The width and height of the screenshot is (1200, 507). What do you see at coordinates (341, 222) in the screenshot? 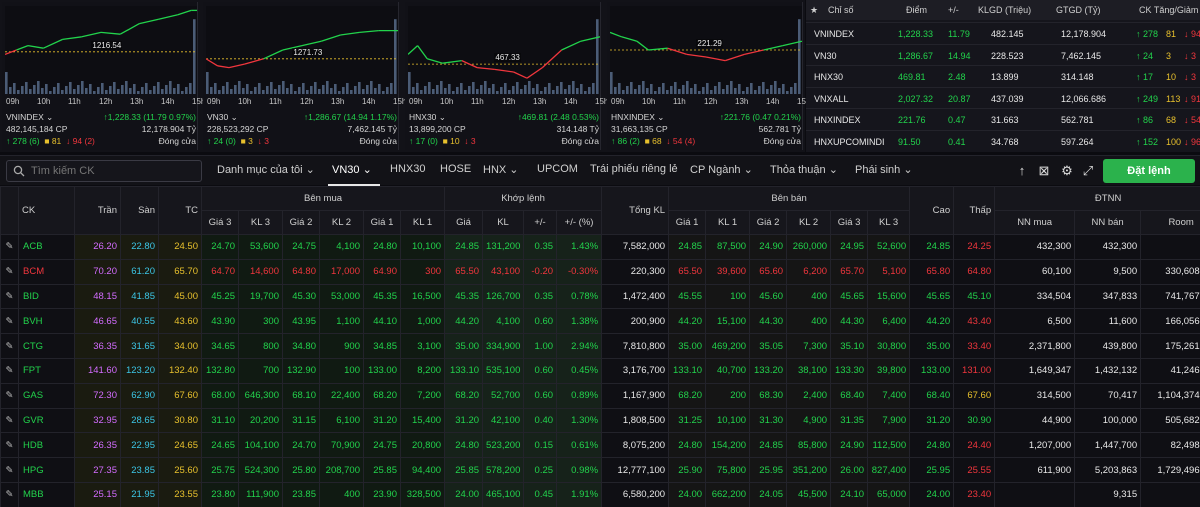
I see `col-buy-vol-2: KL 2` at bounding box center [341, 222].